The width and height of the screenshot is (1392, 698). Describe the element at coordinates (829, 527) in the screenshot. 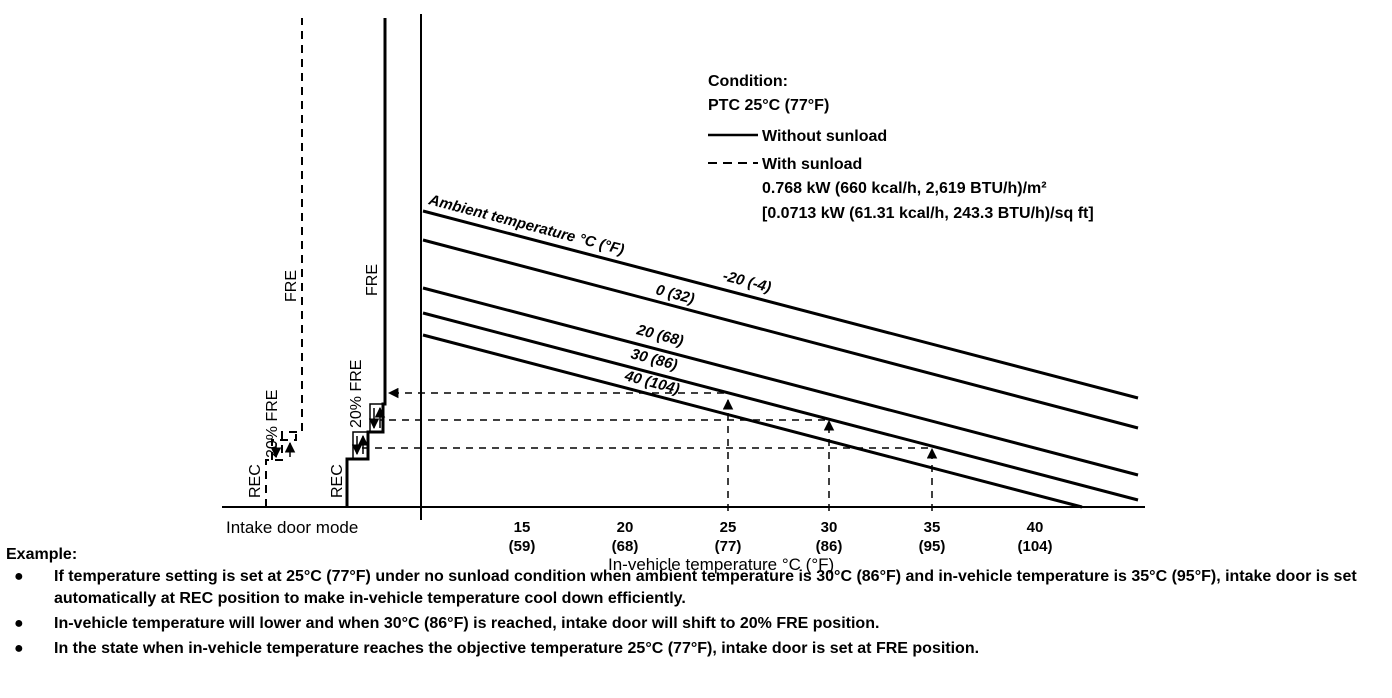

I see `x-tick-30: 30` at that location.